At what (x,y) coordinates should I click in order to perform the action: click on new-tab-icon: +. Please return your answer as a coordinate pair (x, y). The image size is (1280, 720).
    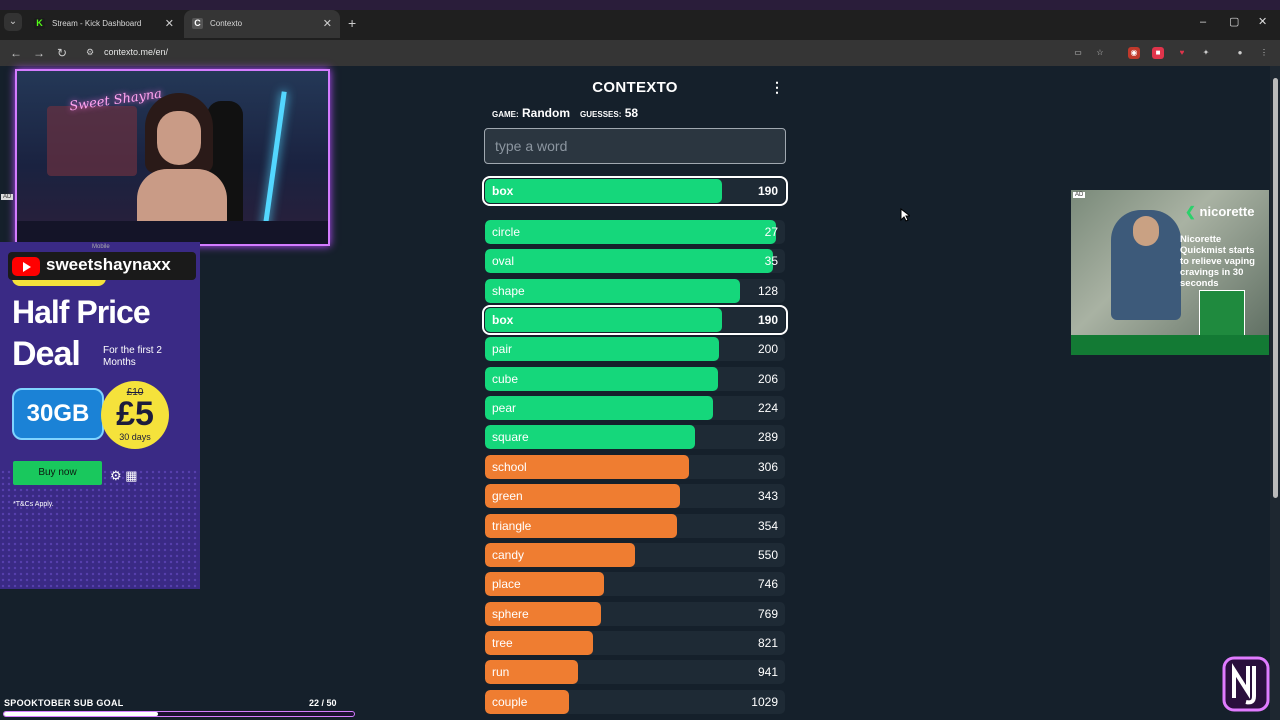
    Looking at the image, I should click on (352, 23).